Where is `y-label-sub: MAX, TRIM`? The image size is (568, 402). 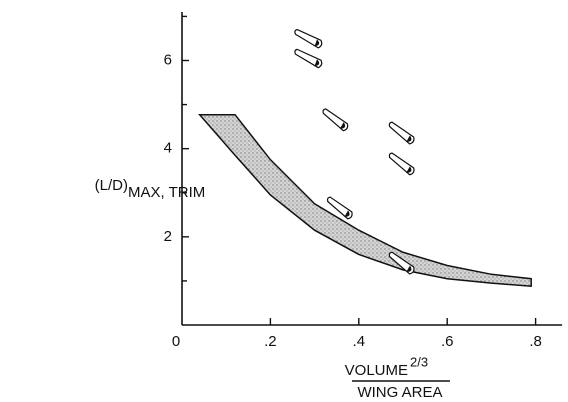 y-label-sub: MAX, TRIM is located at coordinates (166, 192).